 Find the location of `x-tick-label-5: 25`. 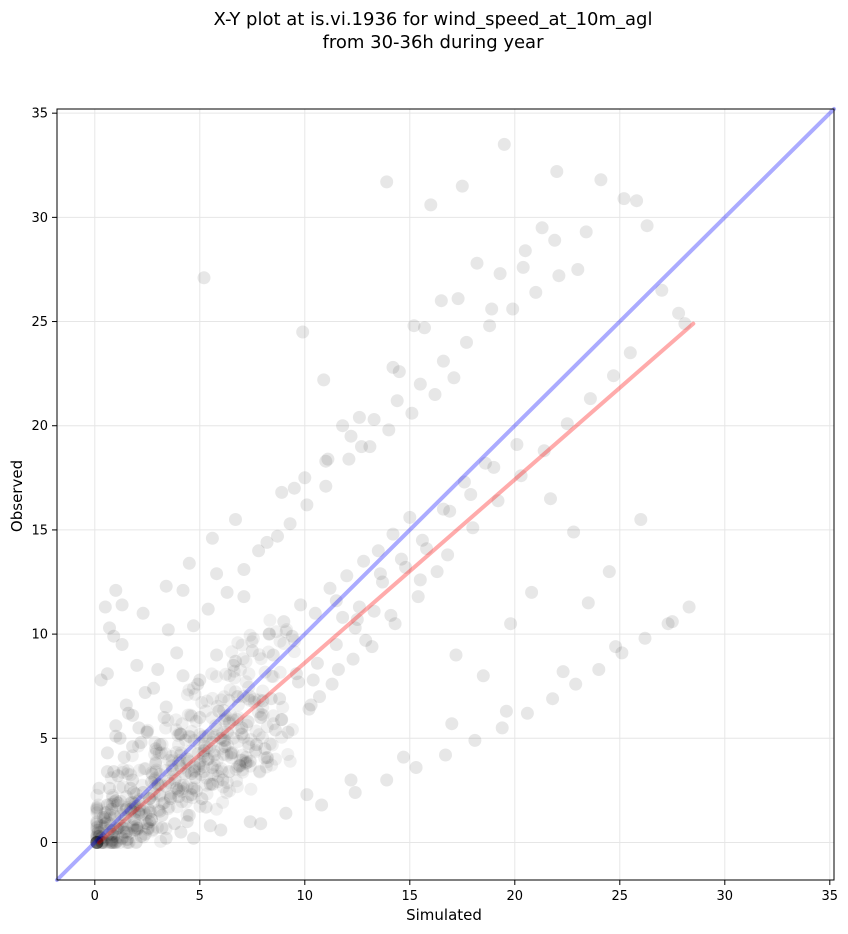

x-tick-label-5: 25 is located at coordinates (620, 896).